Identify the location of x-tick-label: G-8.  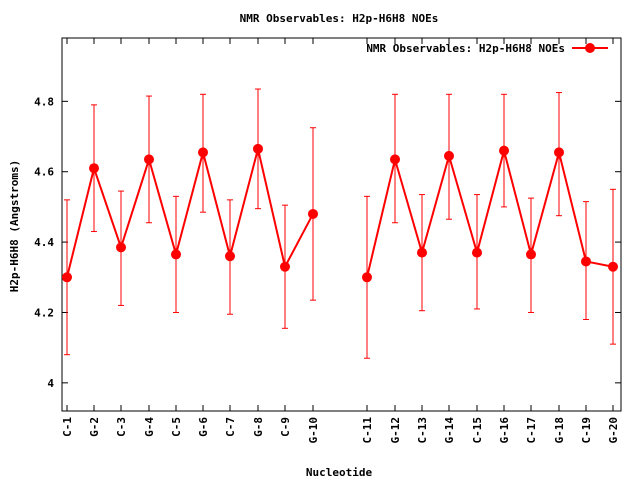
(258, 427).